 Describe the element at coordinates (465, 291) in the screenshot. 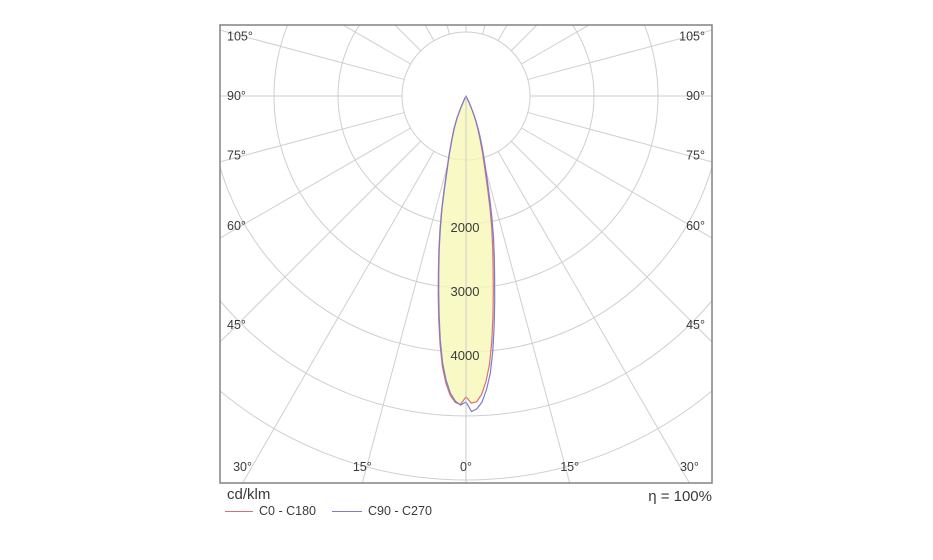

I see `ring-value-label: 3000` at that location.